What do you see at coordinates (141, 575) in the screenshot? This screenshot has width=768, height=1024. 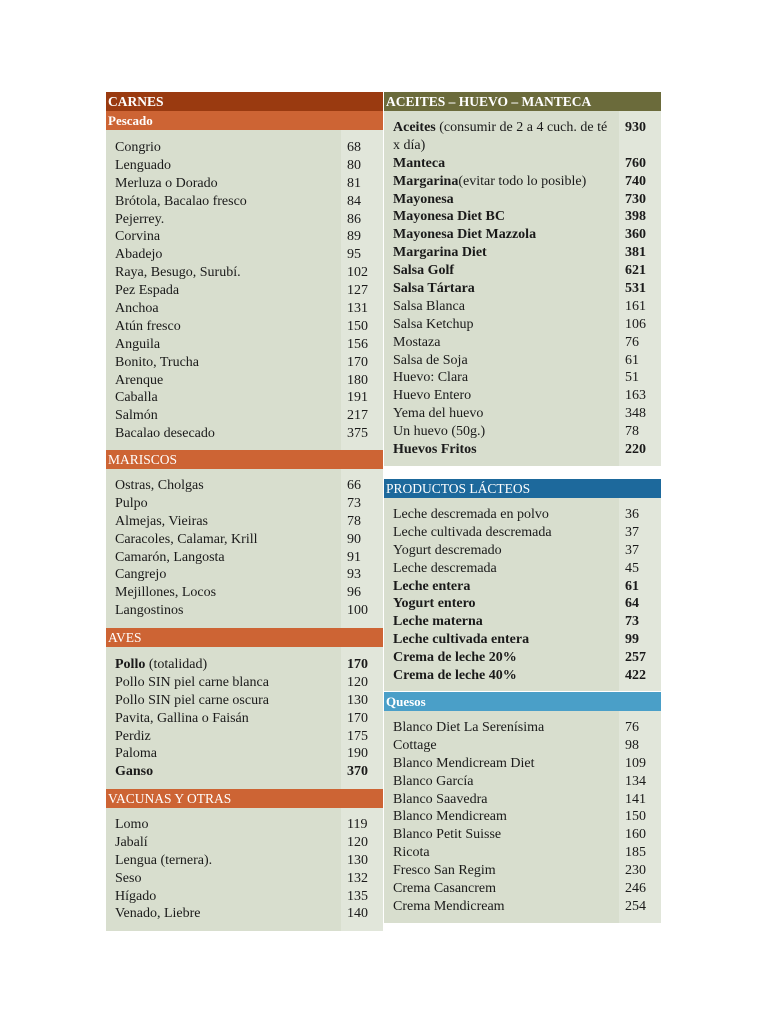 I see `food-name-text: Cangrejo` at bounding box center [141, 575].